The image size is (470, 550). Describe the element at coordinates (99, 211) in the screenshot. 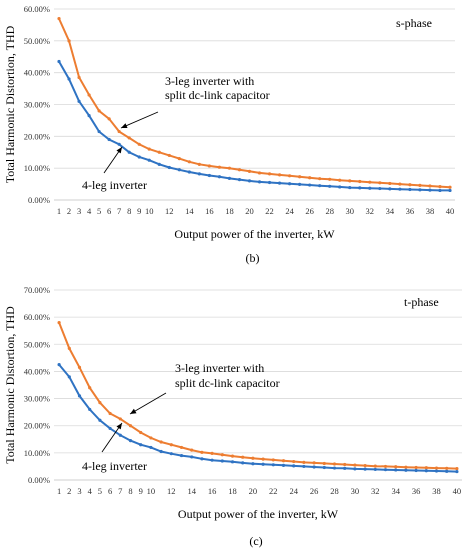

I see `x-tick-label: 5` at that location.